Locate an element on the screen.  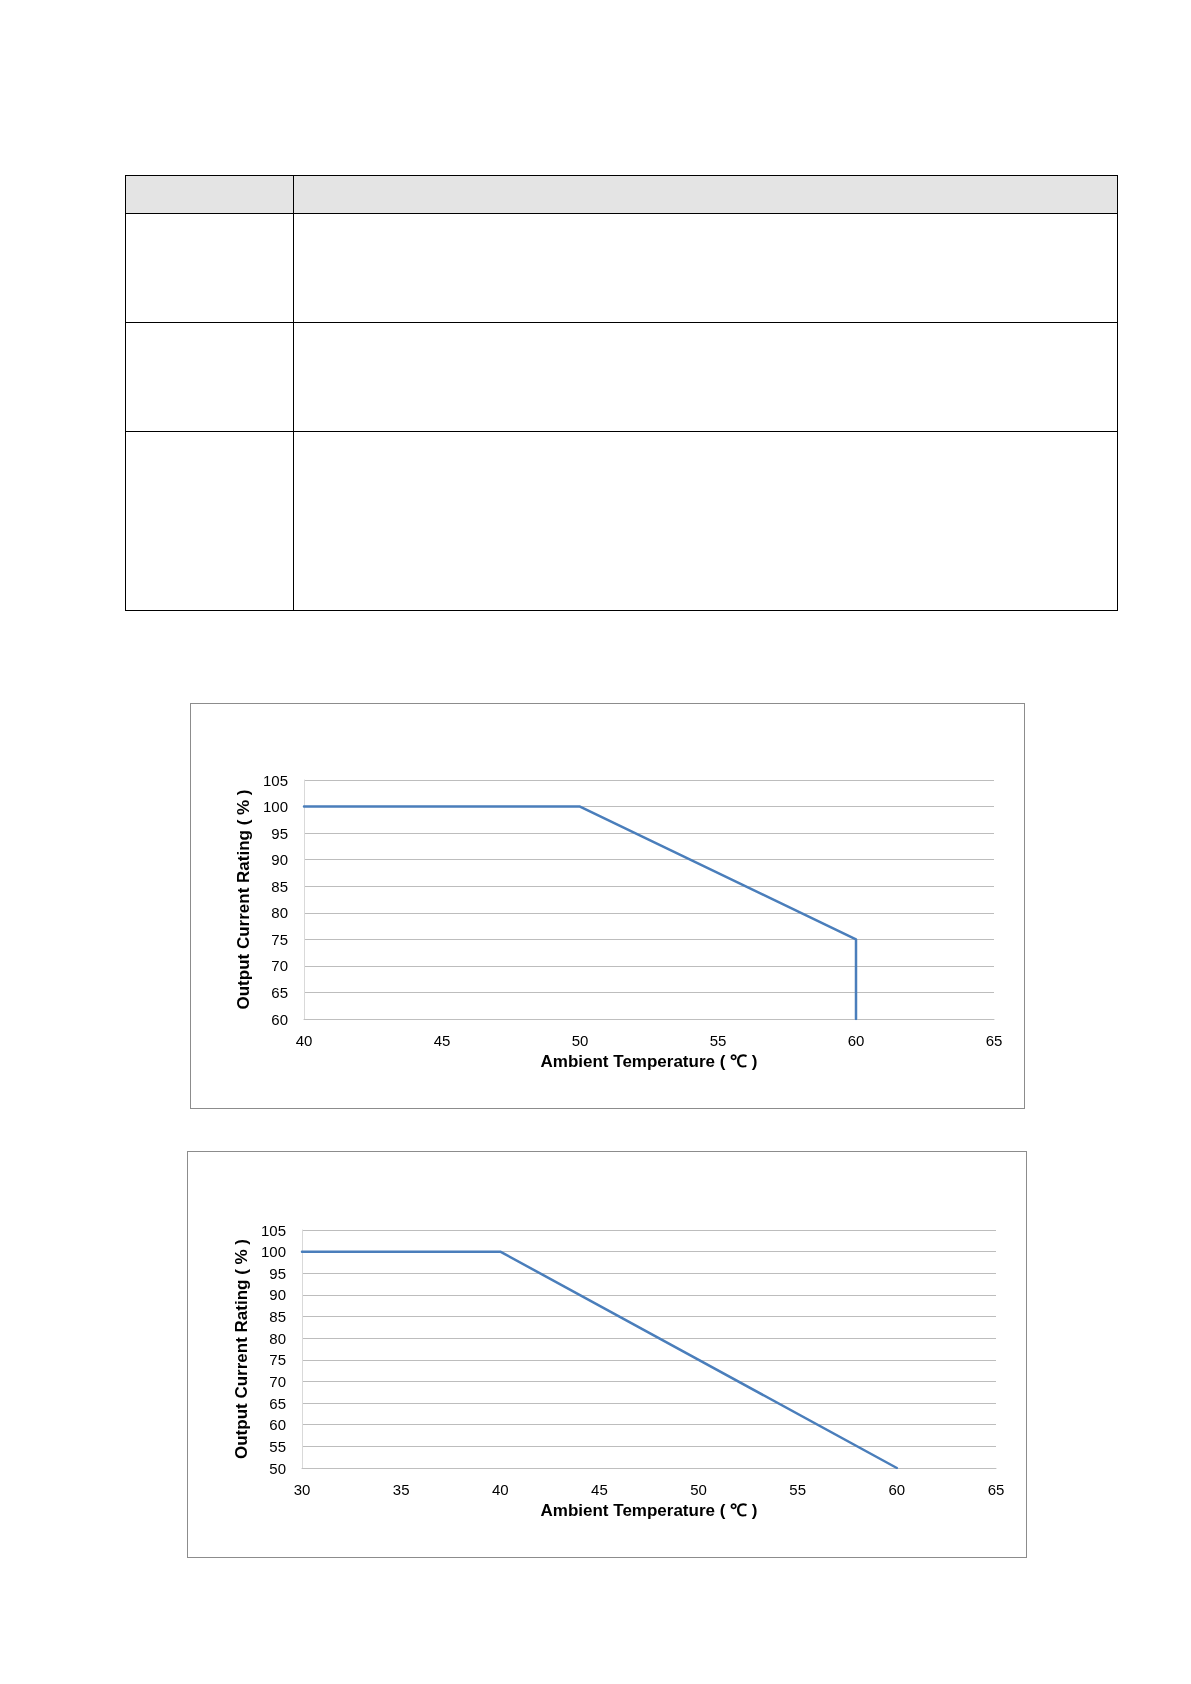
y-tick-label: 55 is located at coordinates (277, 1446).